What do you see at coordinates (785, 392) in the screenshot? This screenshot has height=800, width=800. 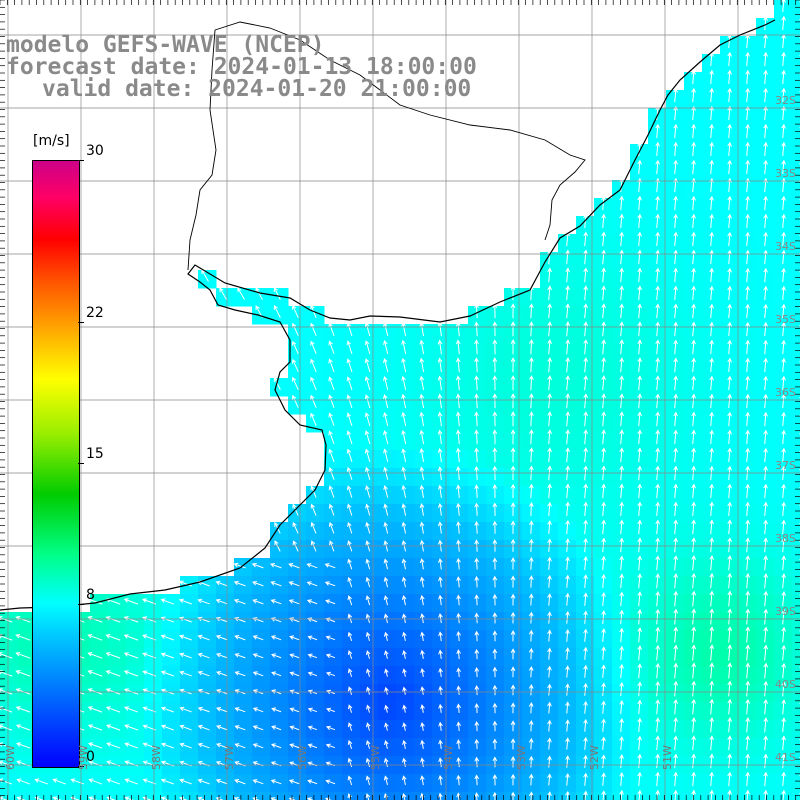 I see `latitude-label: 36S` at bounding box center [785, 392].